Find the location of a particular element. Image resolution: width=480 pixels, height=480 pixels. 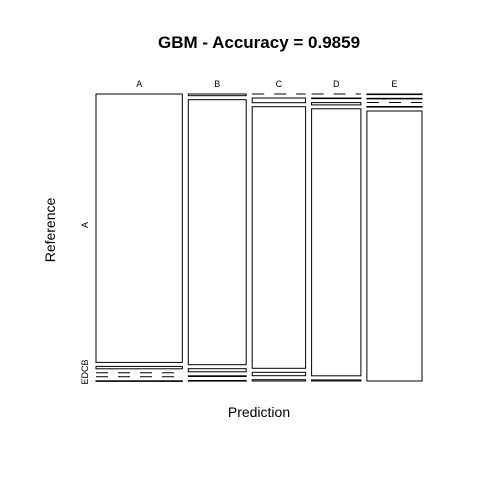

tile-A-B is located at coordinates (217, 95).